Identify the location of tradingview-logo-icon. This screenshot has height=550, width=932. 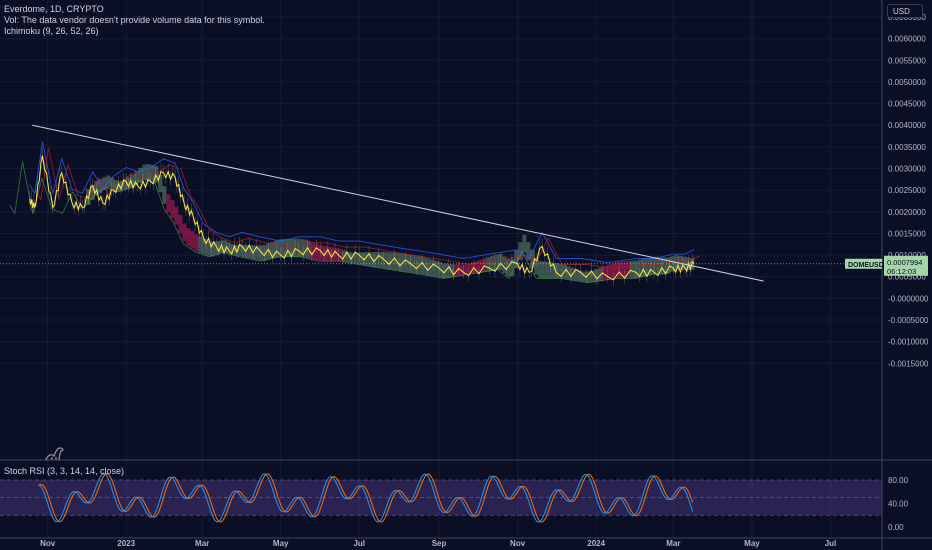
(54, 454).